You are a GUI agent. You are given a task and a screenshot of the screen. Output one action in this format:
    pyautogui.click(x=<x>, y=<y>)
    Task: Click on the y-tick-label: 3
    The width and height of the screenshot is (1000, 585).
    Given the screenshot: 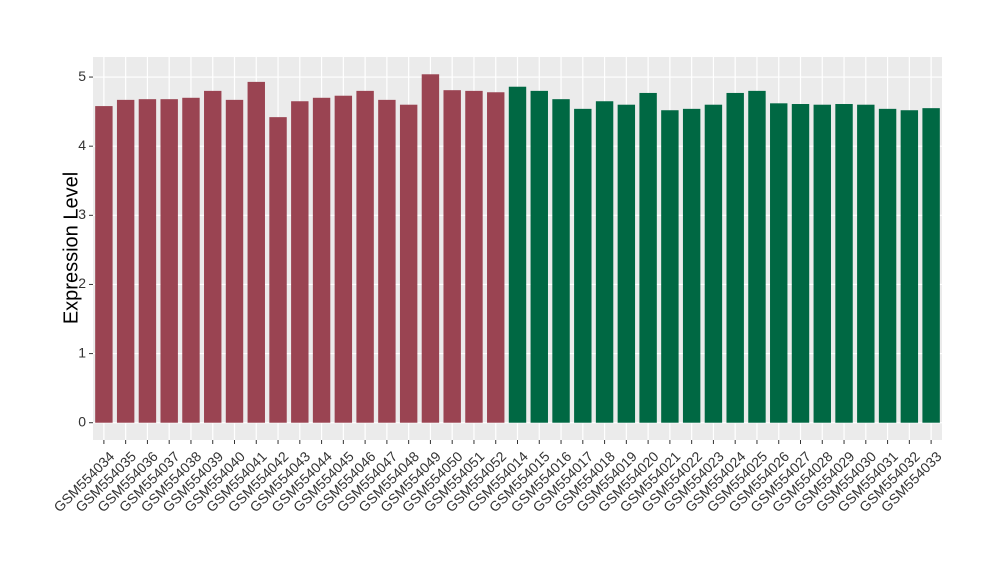 What is the action you would take?
    pyautogui.click(x=82, y=214)
    